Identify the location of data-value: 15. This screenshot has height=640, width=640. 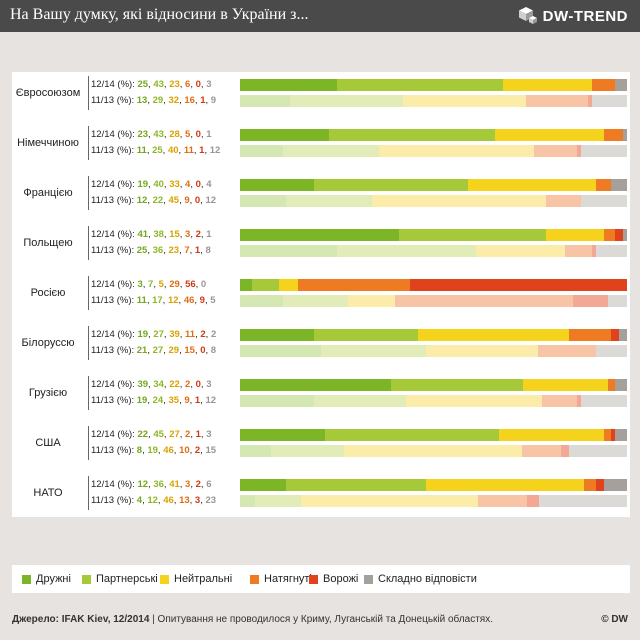
(189, 350).